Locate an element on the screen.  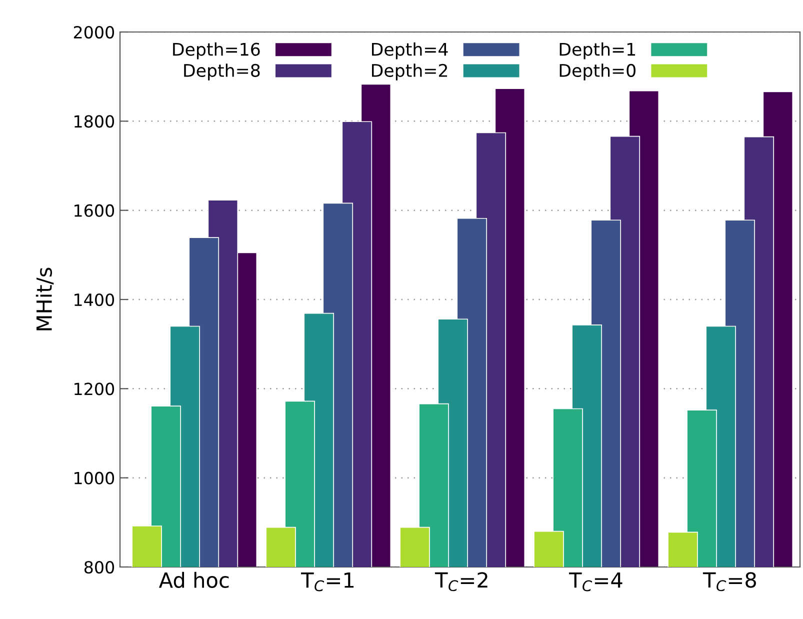
y-tick-label: 1600 is located at coordinates (94, 210).